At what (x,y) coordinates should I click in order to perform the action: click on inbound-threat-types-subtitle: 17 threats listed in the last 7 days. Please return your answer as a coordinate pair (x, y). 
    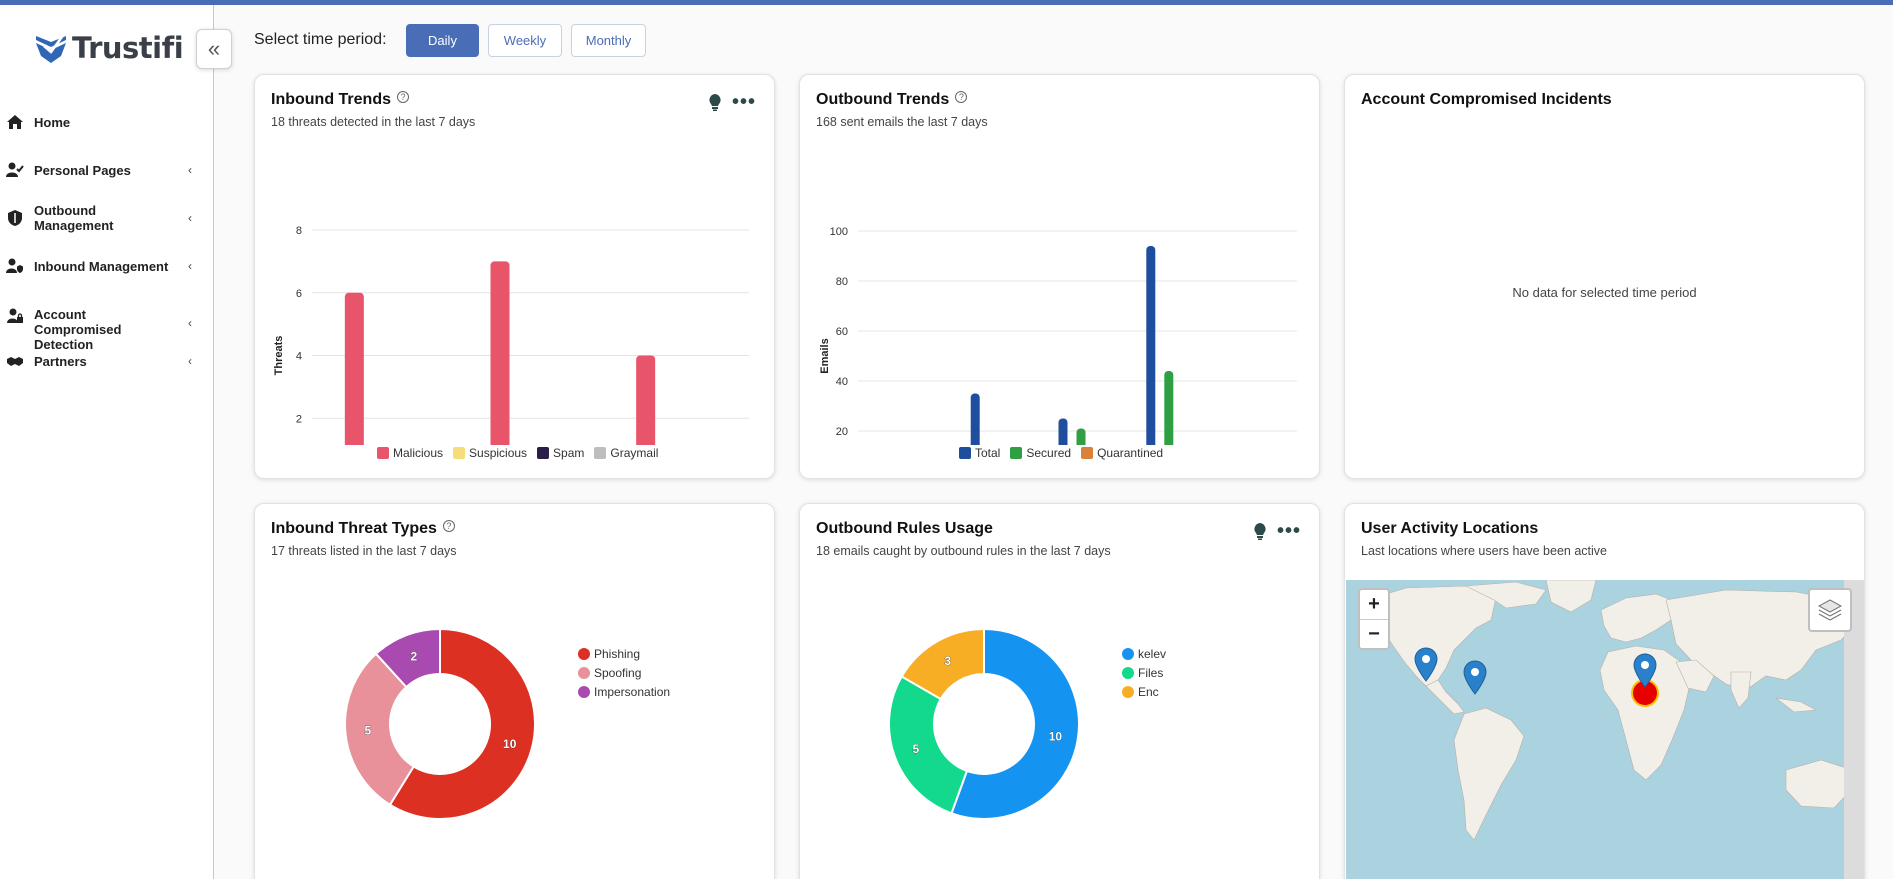
    Looking at the image, I should click on (364, 551).